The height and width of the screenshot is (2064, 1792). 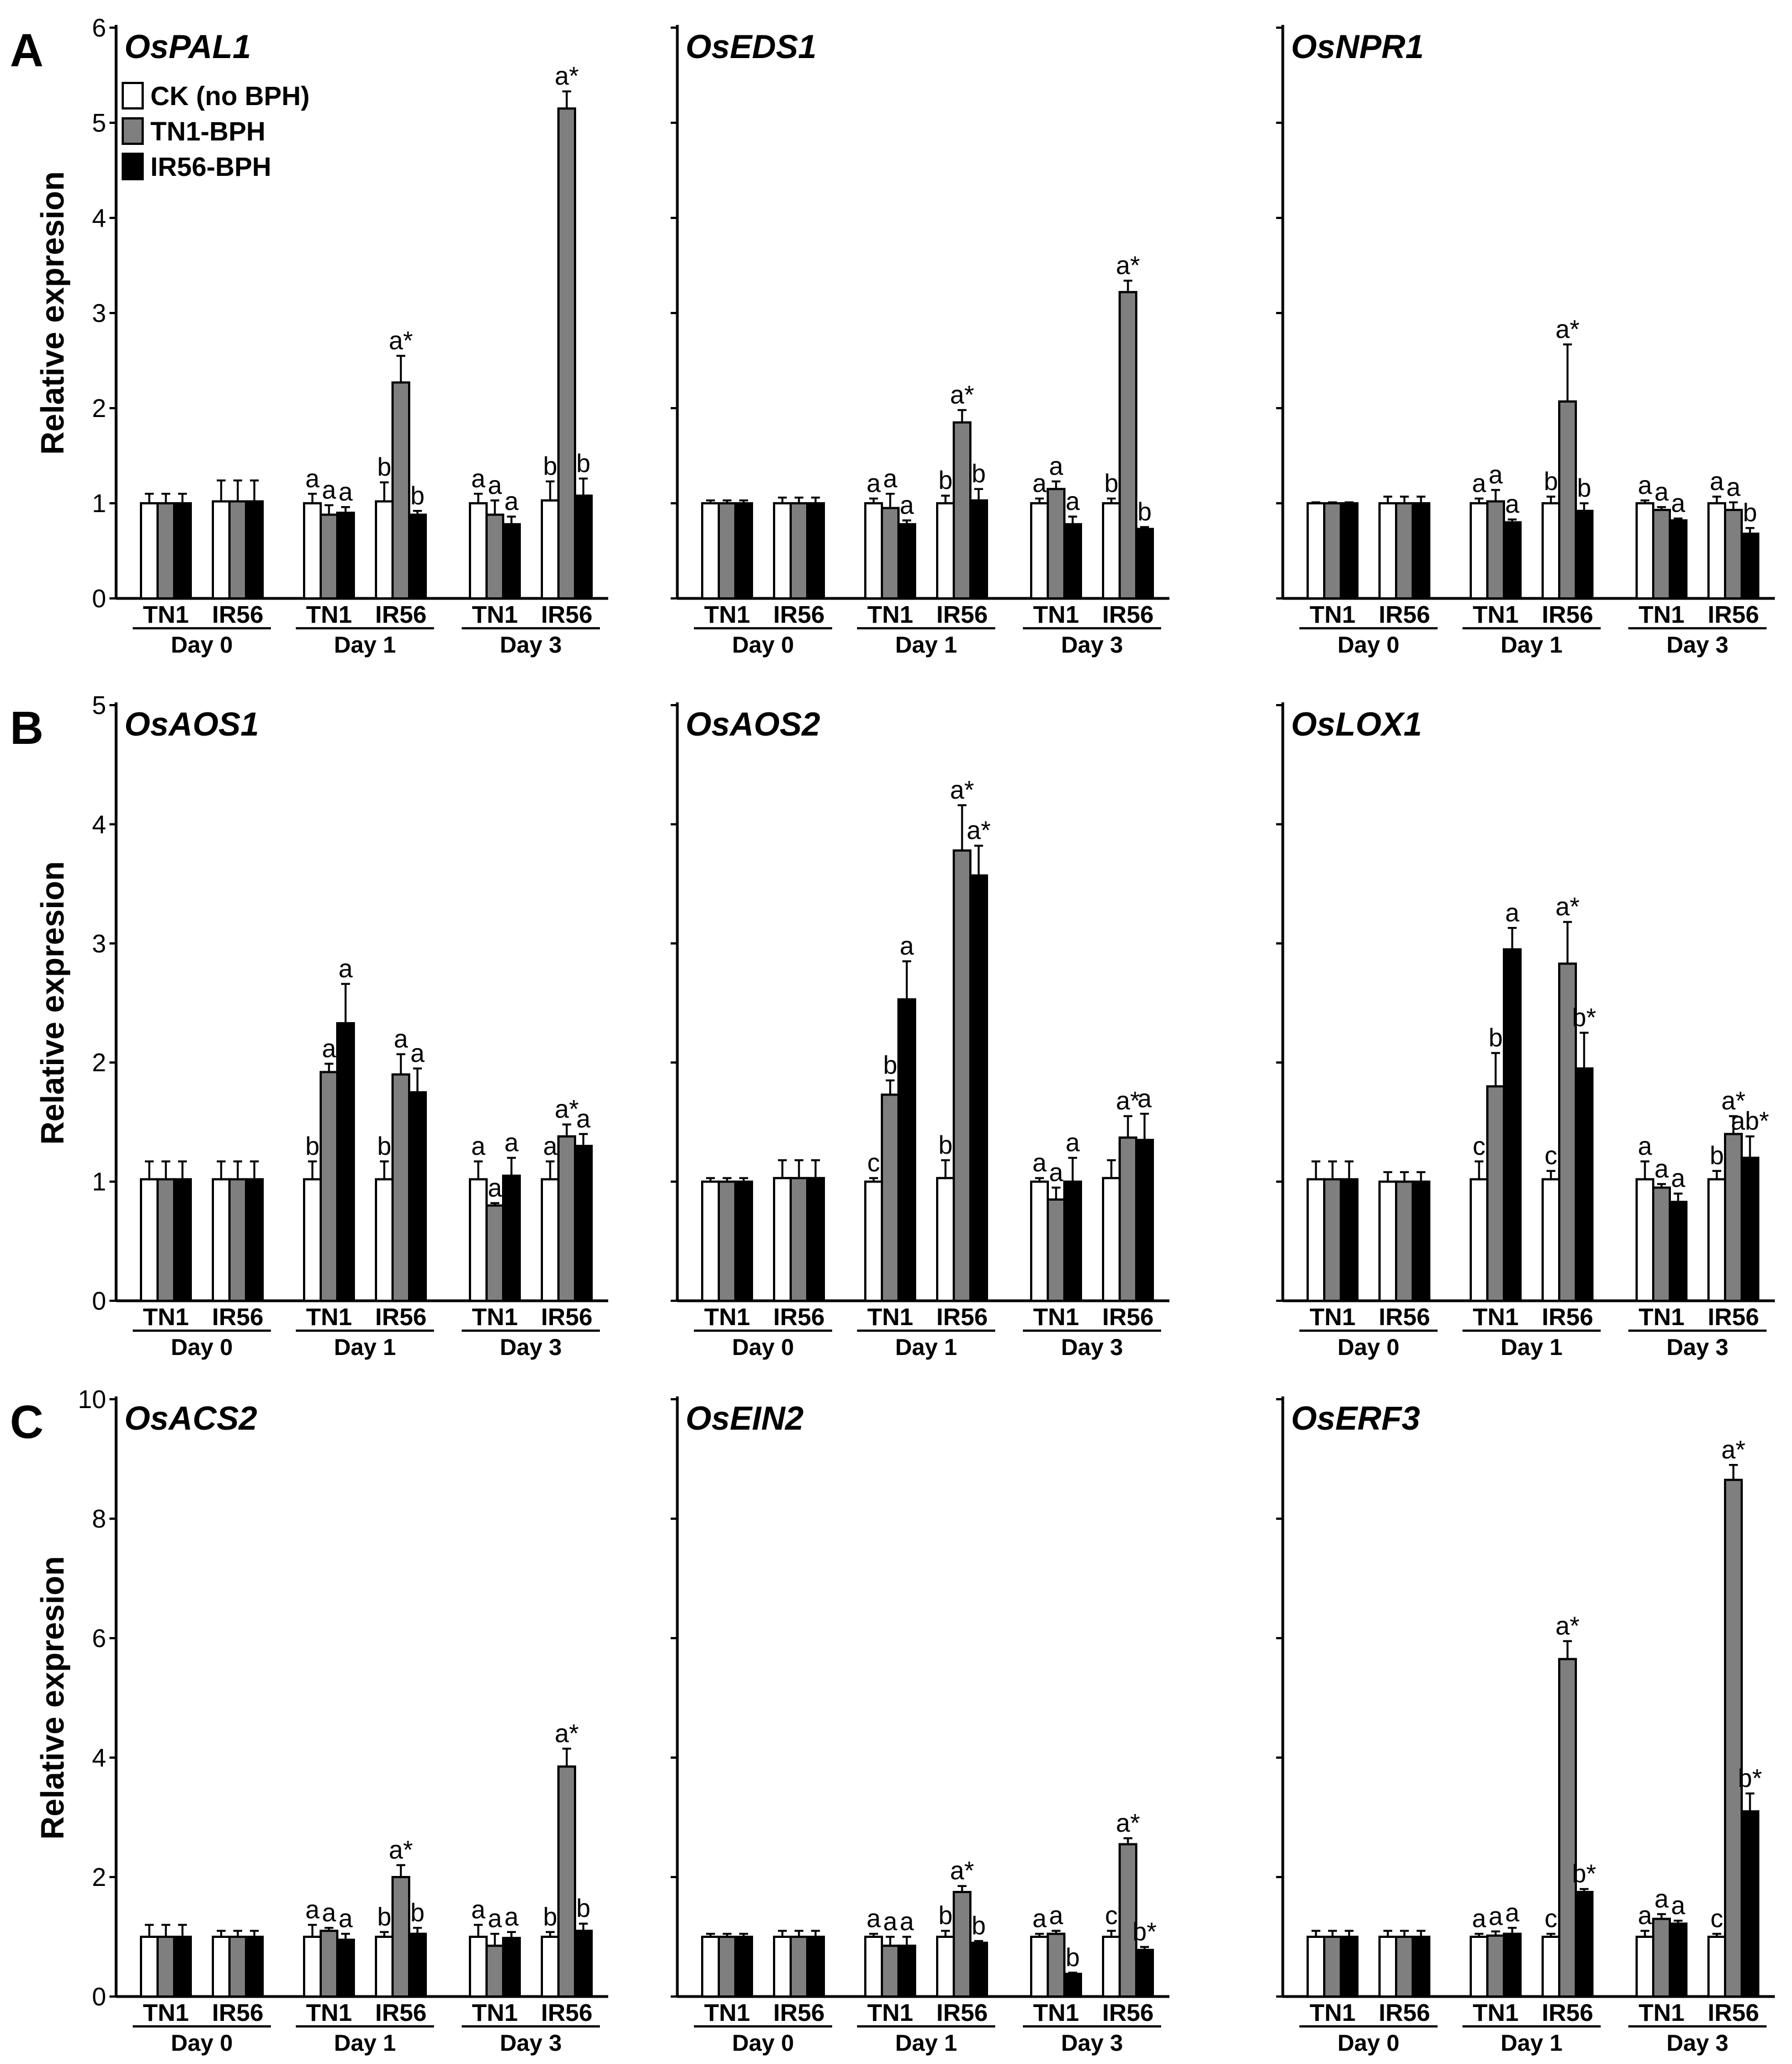 I want to click on row-A: A Relative expresion, so click(x=40, y=240).